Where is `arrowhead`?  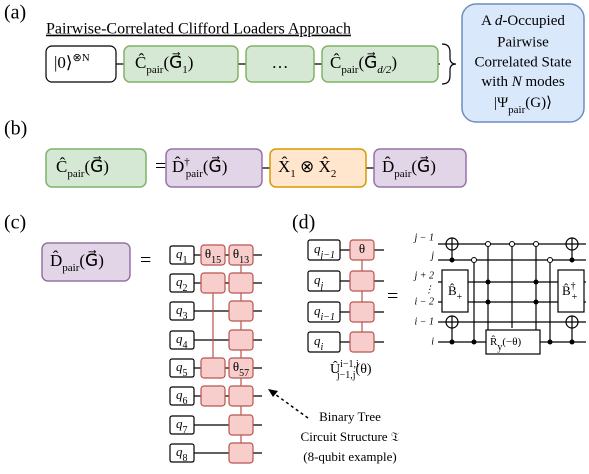
arrowhead is located at coordinates (273, 393).